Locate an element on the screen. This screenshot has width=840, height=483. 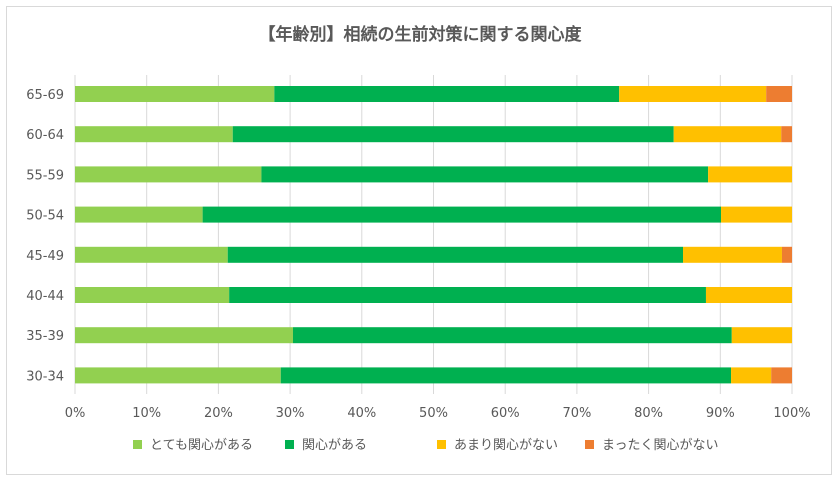
x-tick-label: 0% is located at coordinates (75, 413).